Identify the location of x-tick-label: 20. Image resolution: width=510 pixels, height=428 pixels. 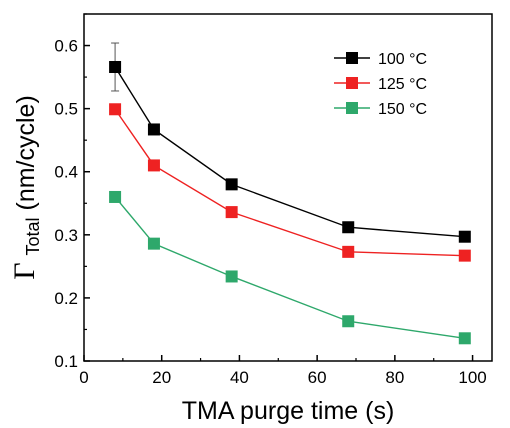
(161, 377).